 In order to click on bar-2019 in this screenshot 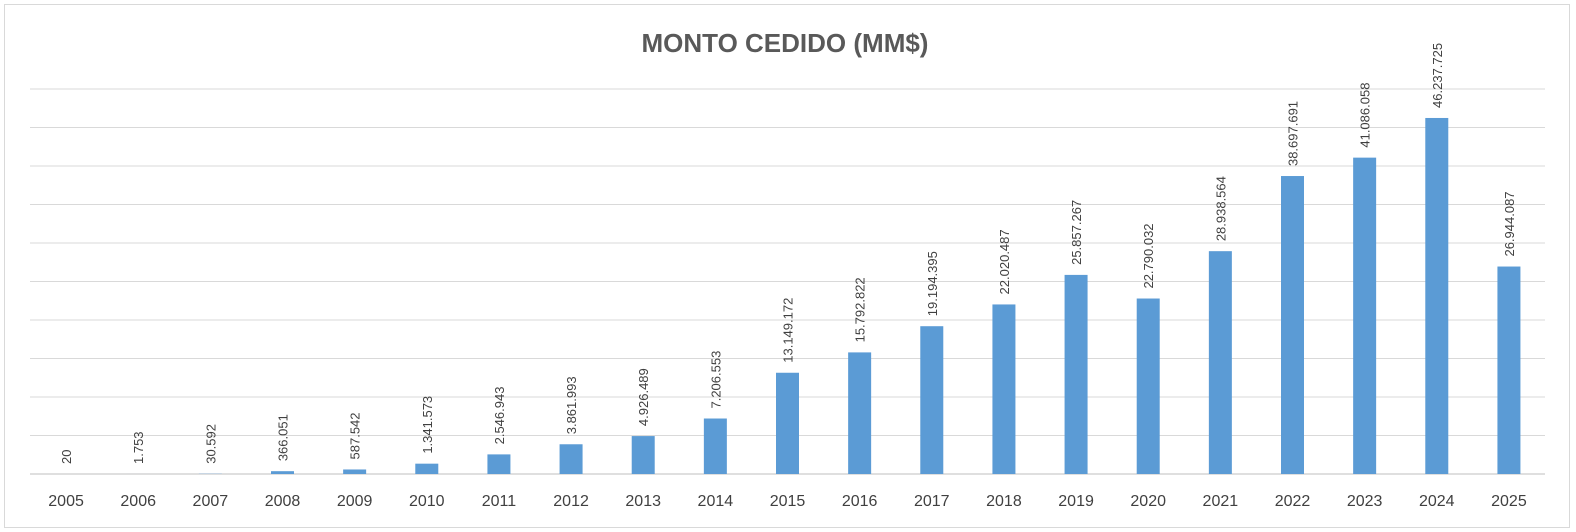, I will do `click(1076, 374)`.